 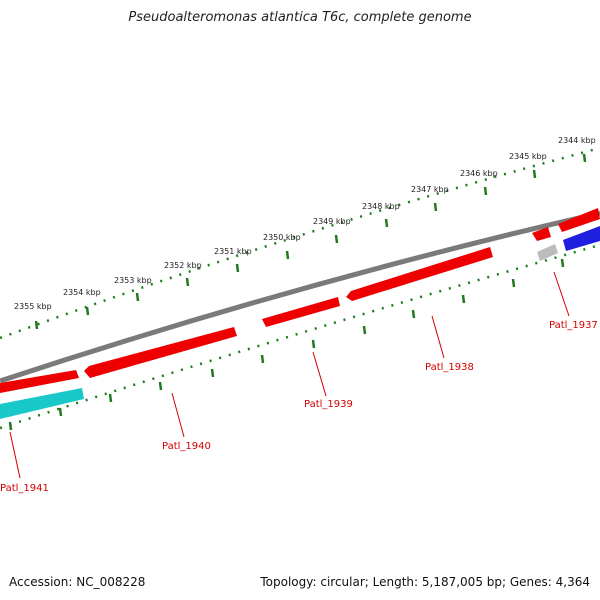 What do you see at coordinates (42, 403) in the screenshot?
I see `feature-cyan` at bounding box center [42, 403].